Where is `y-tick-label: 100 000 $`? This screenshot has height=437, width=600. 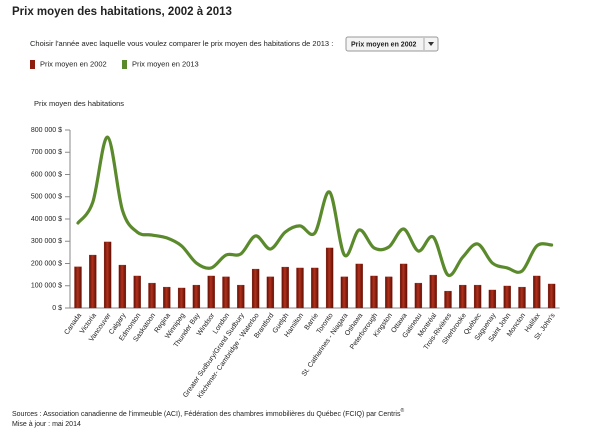 y-tick-label: 100 000 $ is located at coordinates (46, 286).